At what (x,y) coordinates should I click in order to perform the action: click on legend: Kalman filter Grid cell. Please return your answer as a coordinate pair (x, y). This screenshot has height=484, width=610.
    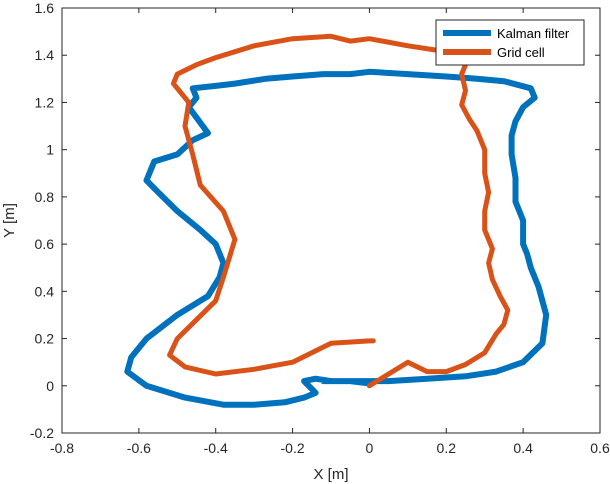
    Looking at the image, I should click on (510, 42).